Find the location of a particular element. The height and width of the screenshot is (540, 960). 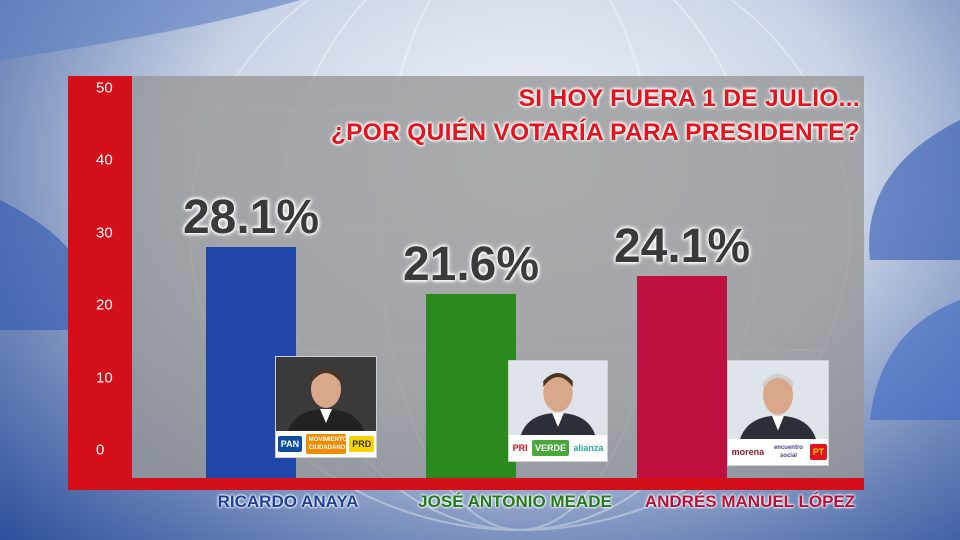

portrait-ricardo-anaya: PAN MOVIMIENTO CIUDADANO PRD is located at coordinates (326, 407).